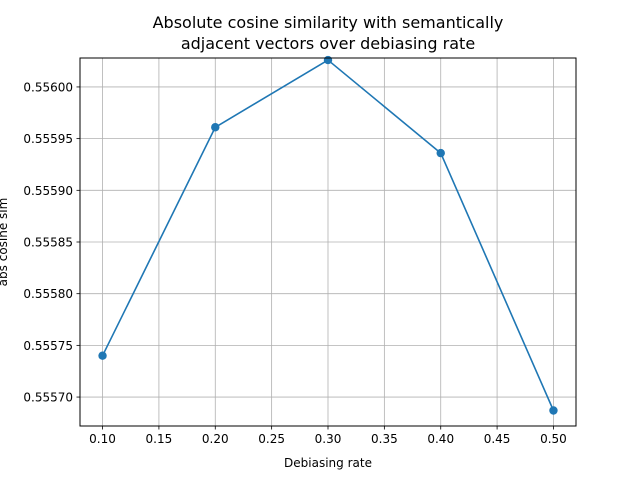  What do you see at coordinates (48, 139) in the screenshot?
I see `y-tick-label: 0.55595` at bounding box center [48, 139].